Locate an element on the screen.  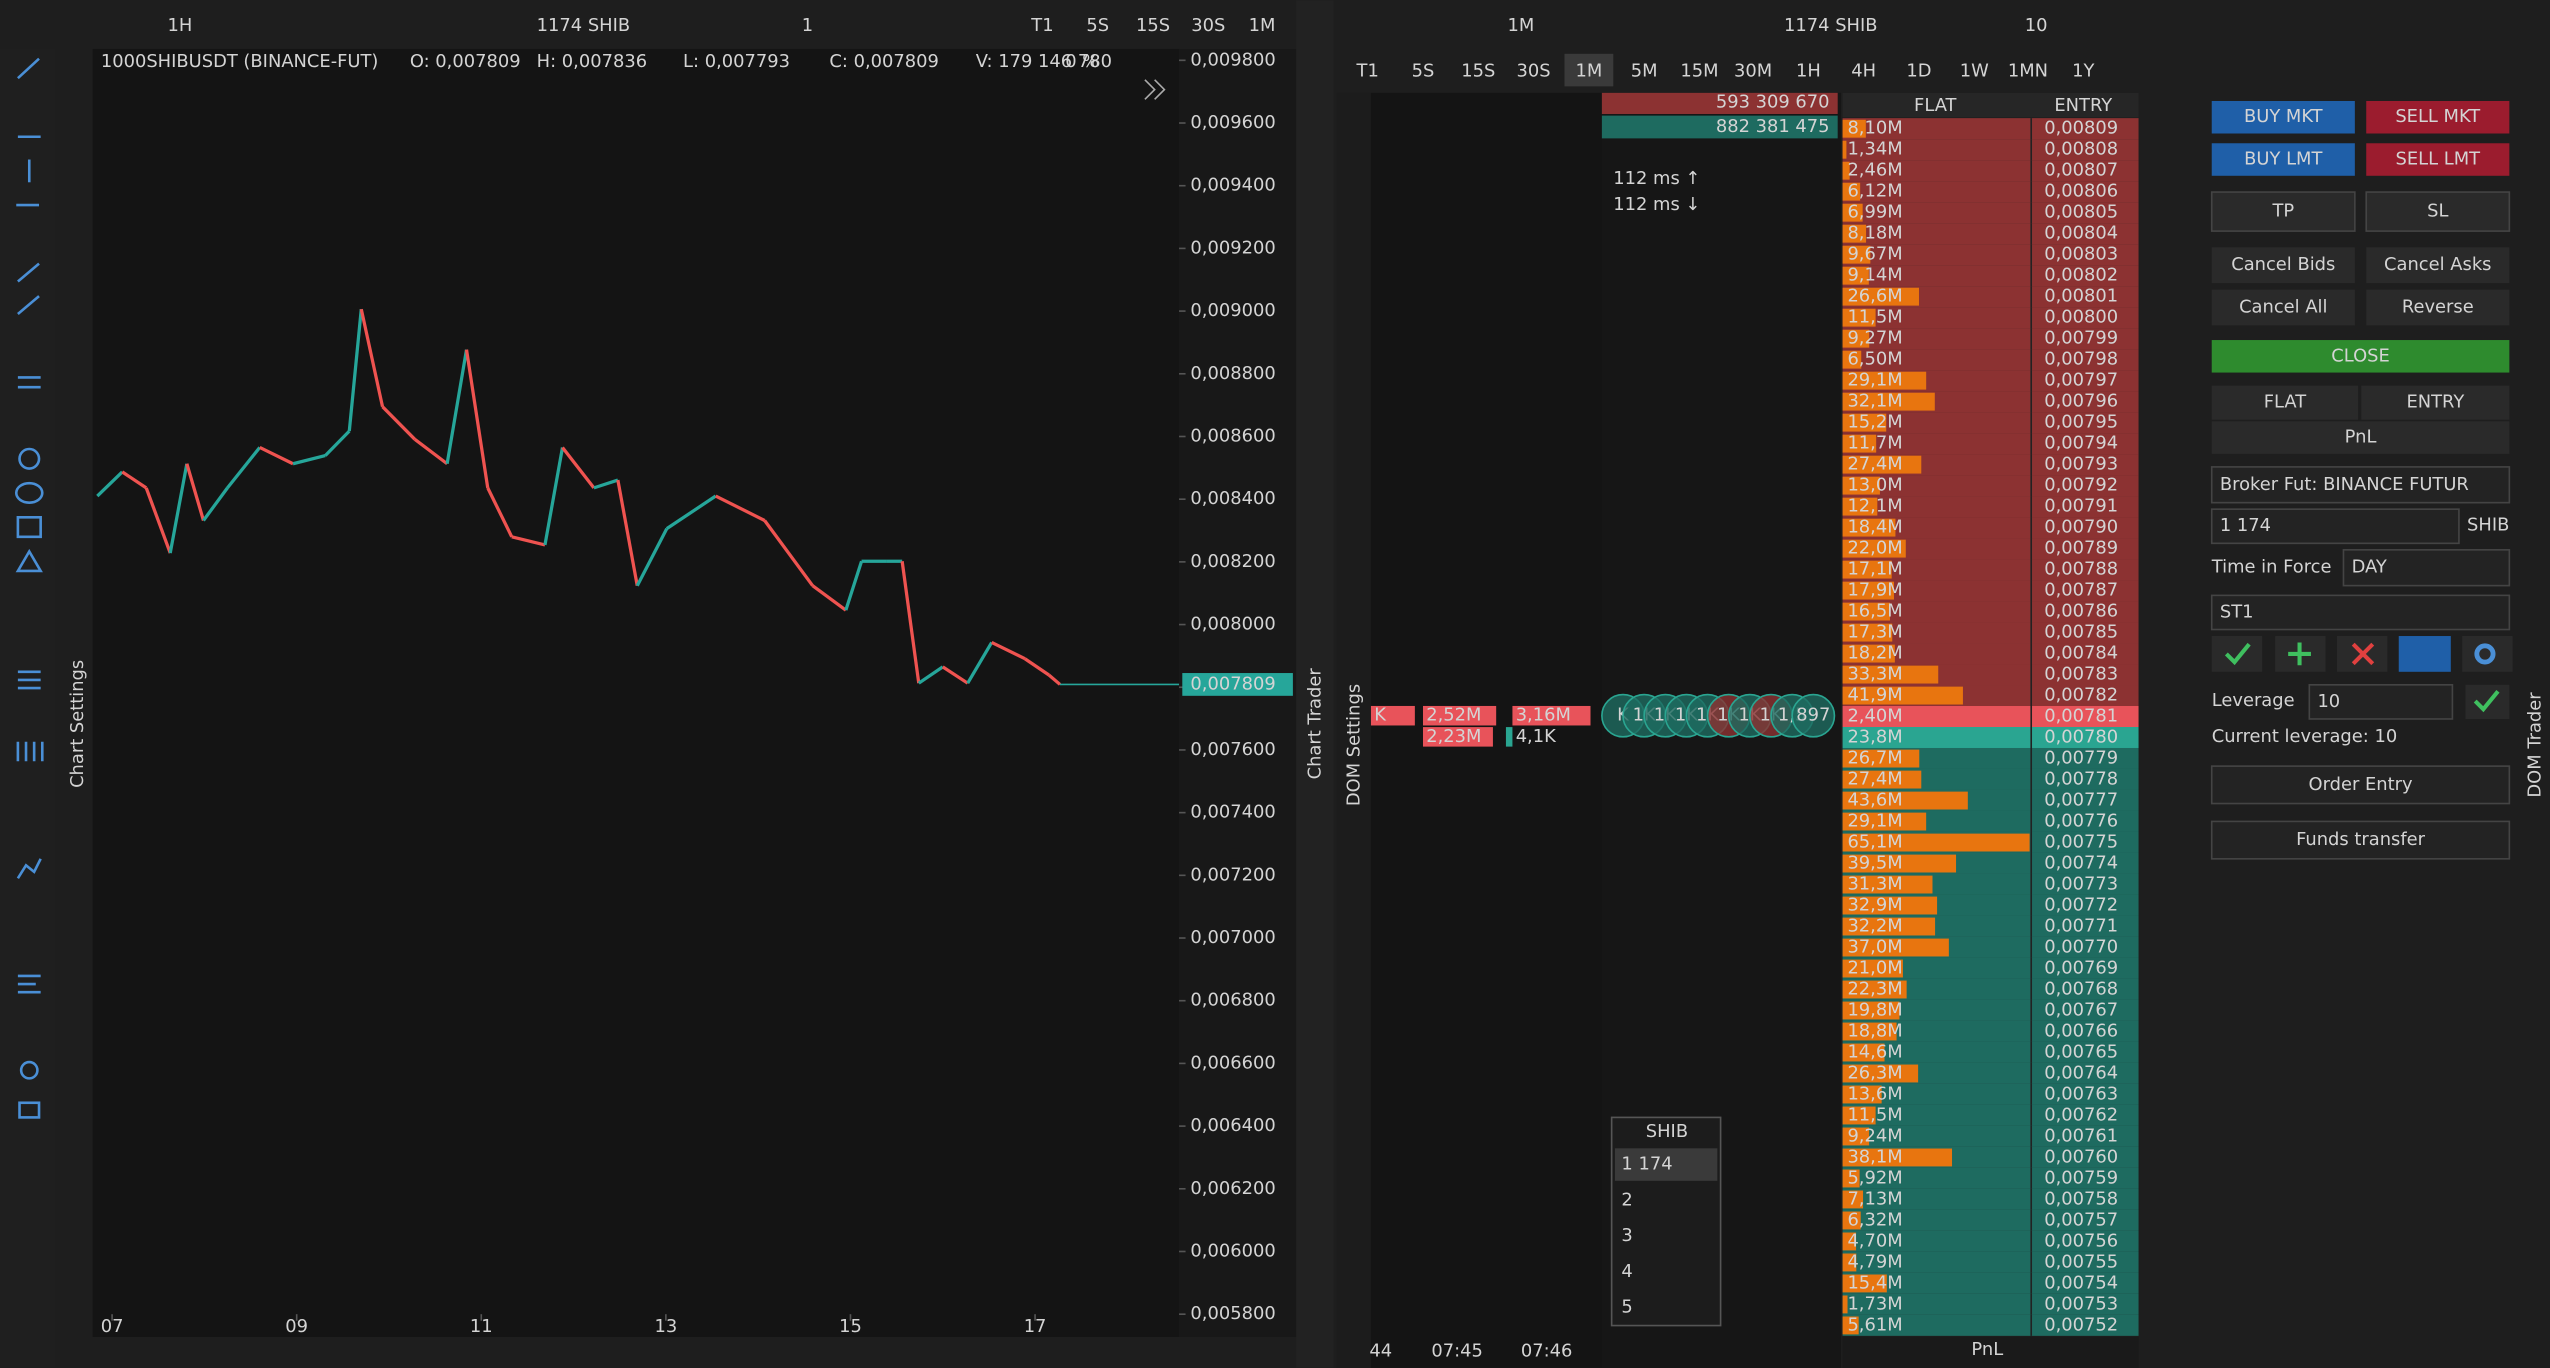
side-label: Chart Trader is located at coordinates (1315, 724).